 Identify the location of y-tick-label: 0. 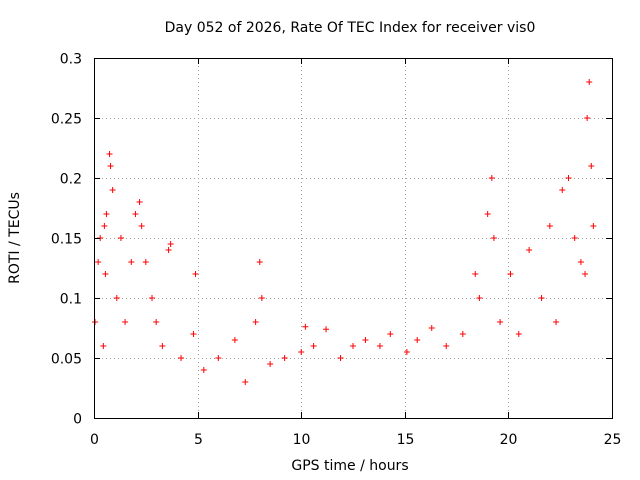
(77, 420).